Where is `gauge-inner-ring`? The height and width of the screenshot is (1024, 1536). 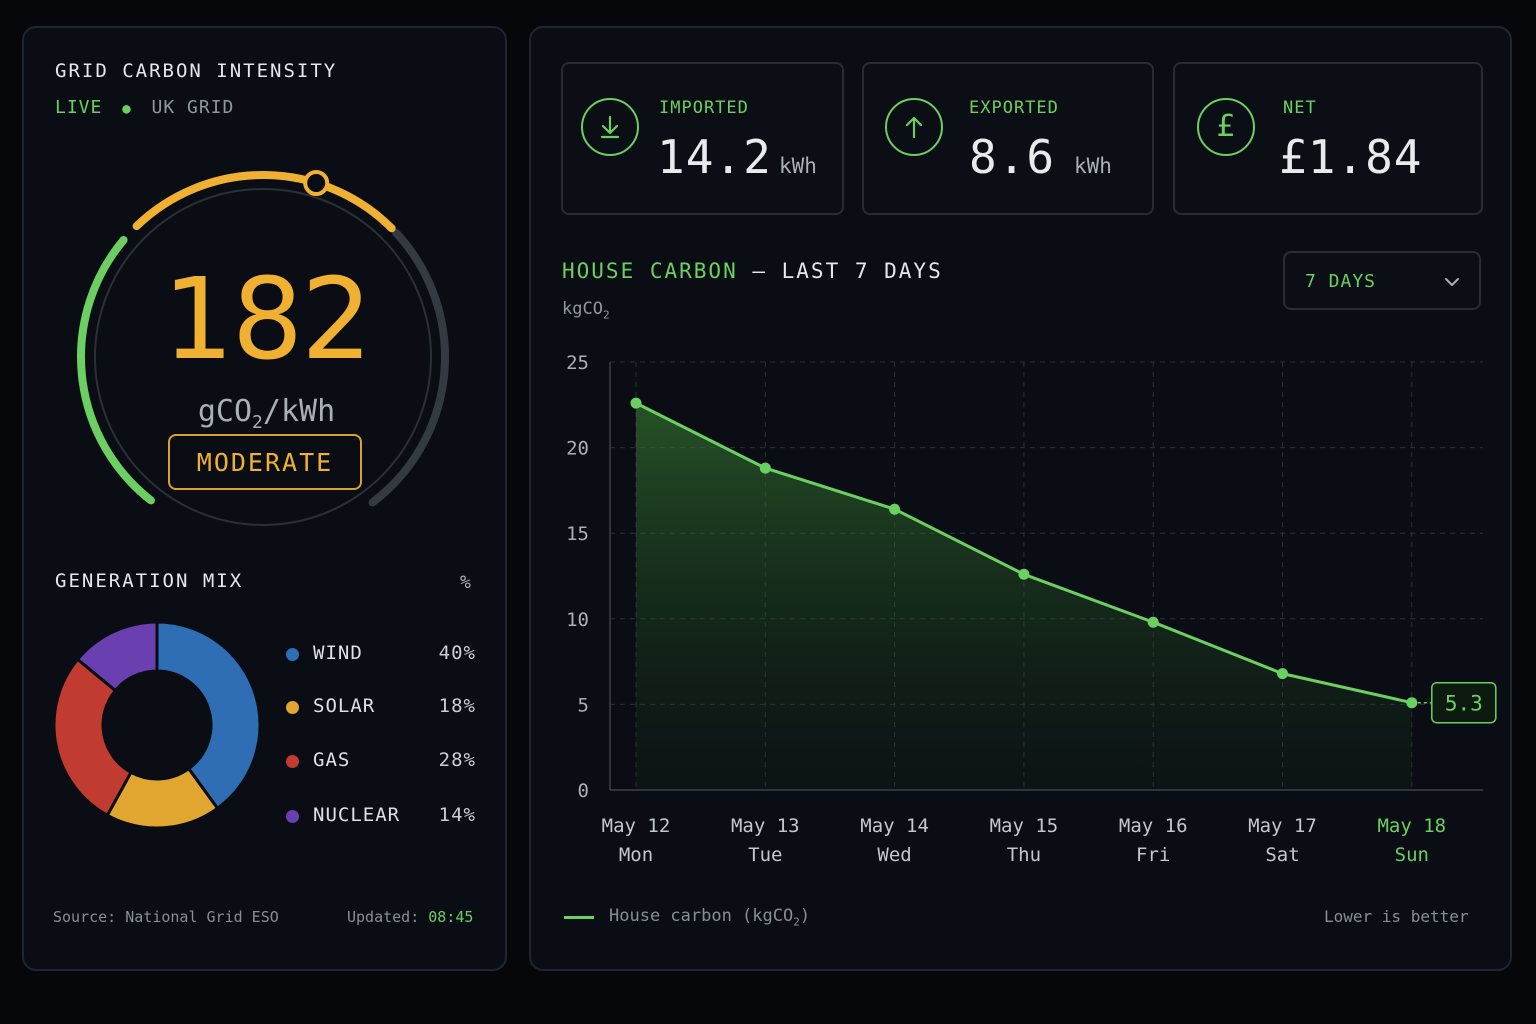
gauge-inner-ring is located at coordinates (263, 357).